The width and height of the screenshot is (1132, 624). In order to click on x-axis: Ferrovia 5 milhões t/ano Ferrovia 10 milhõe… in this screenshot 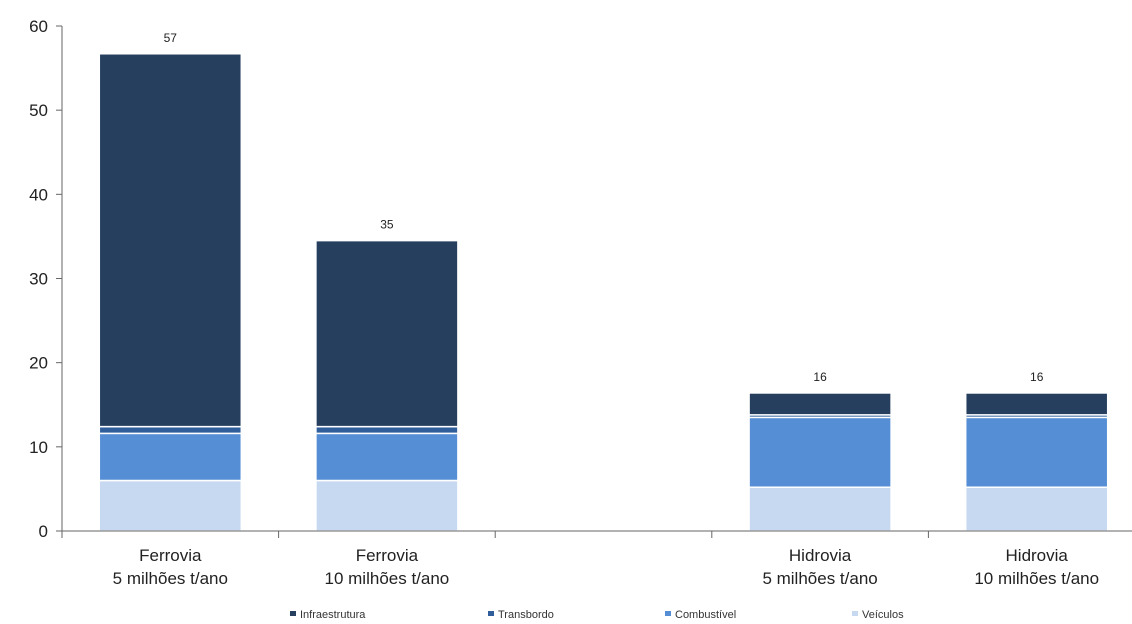, I will do `click(596, 559)`.